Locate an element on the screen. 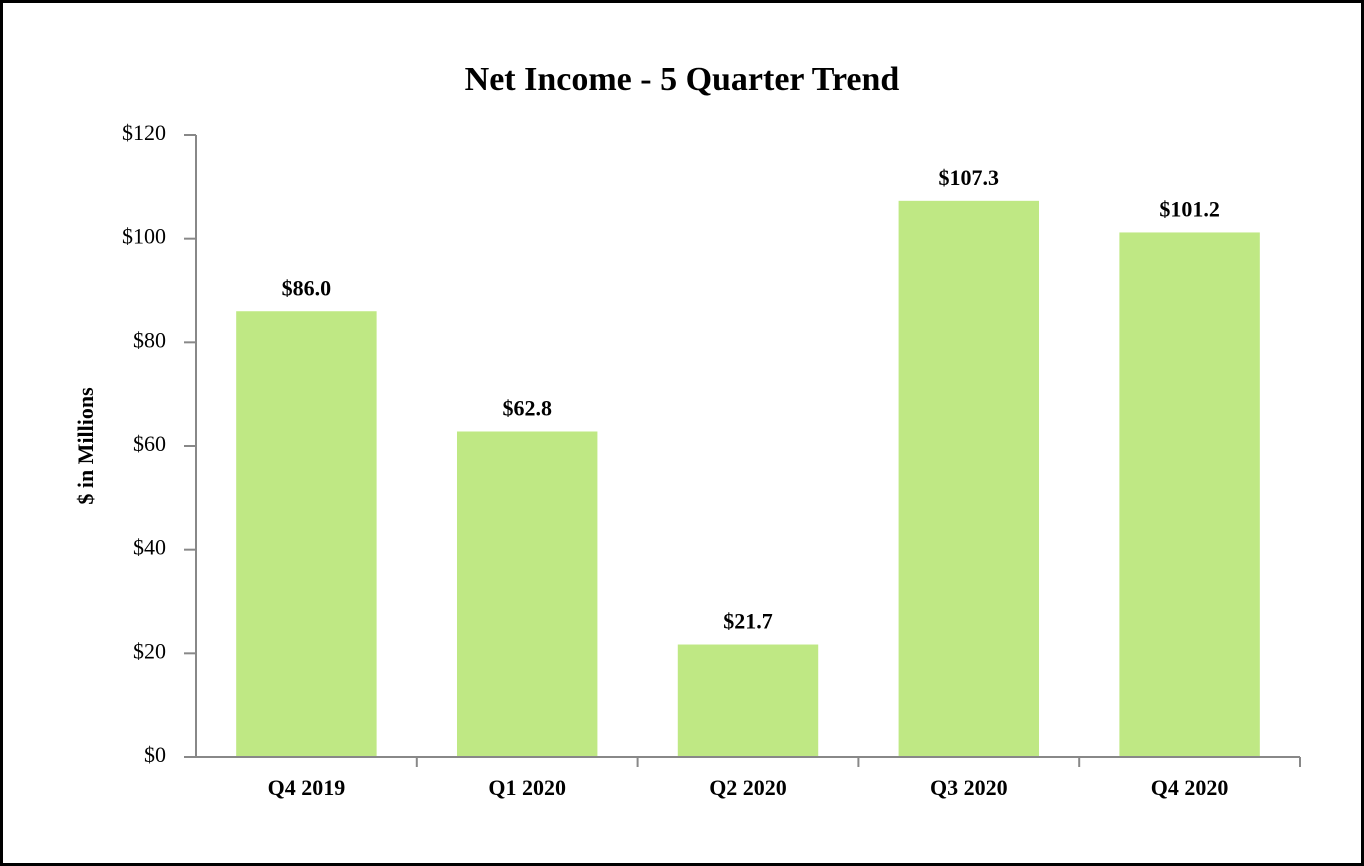  x-tick-label: Q2 2020 is located at coordinates (748, 787).